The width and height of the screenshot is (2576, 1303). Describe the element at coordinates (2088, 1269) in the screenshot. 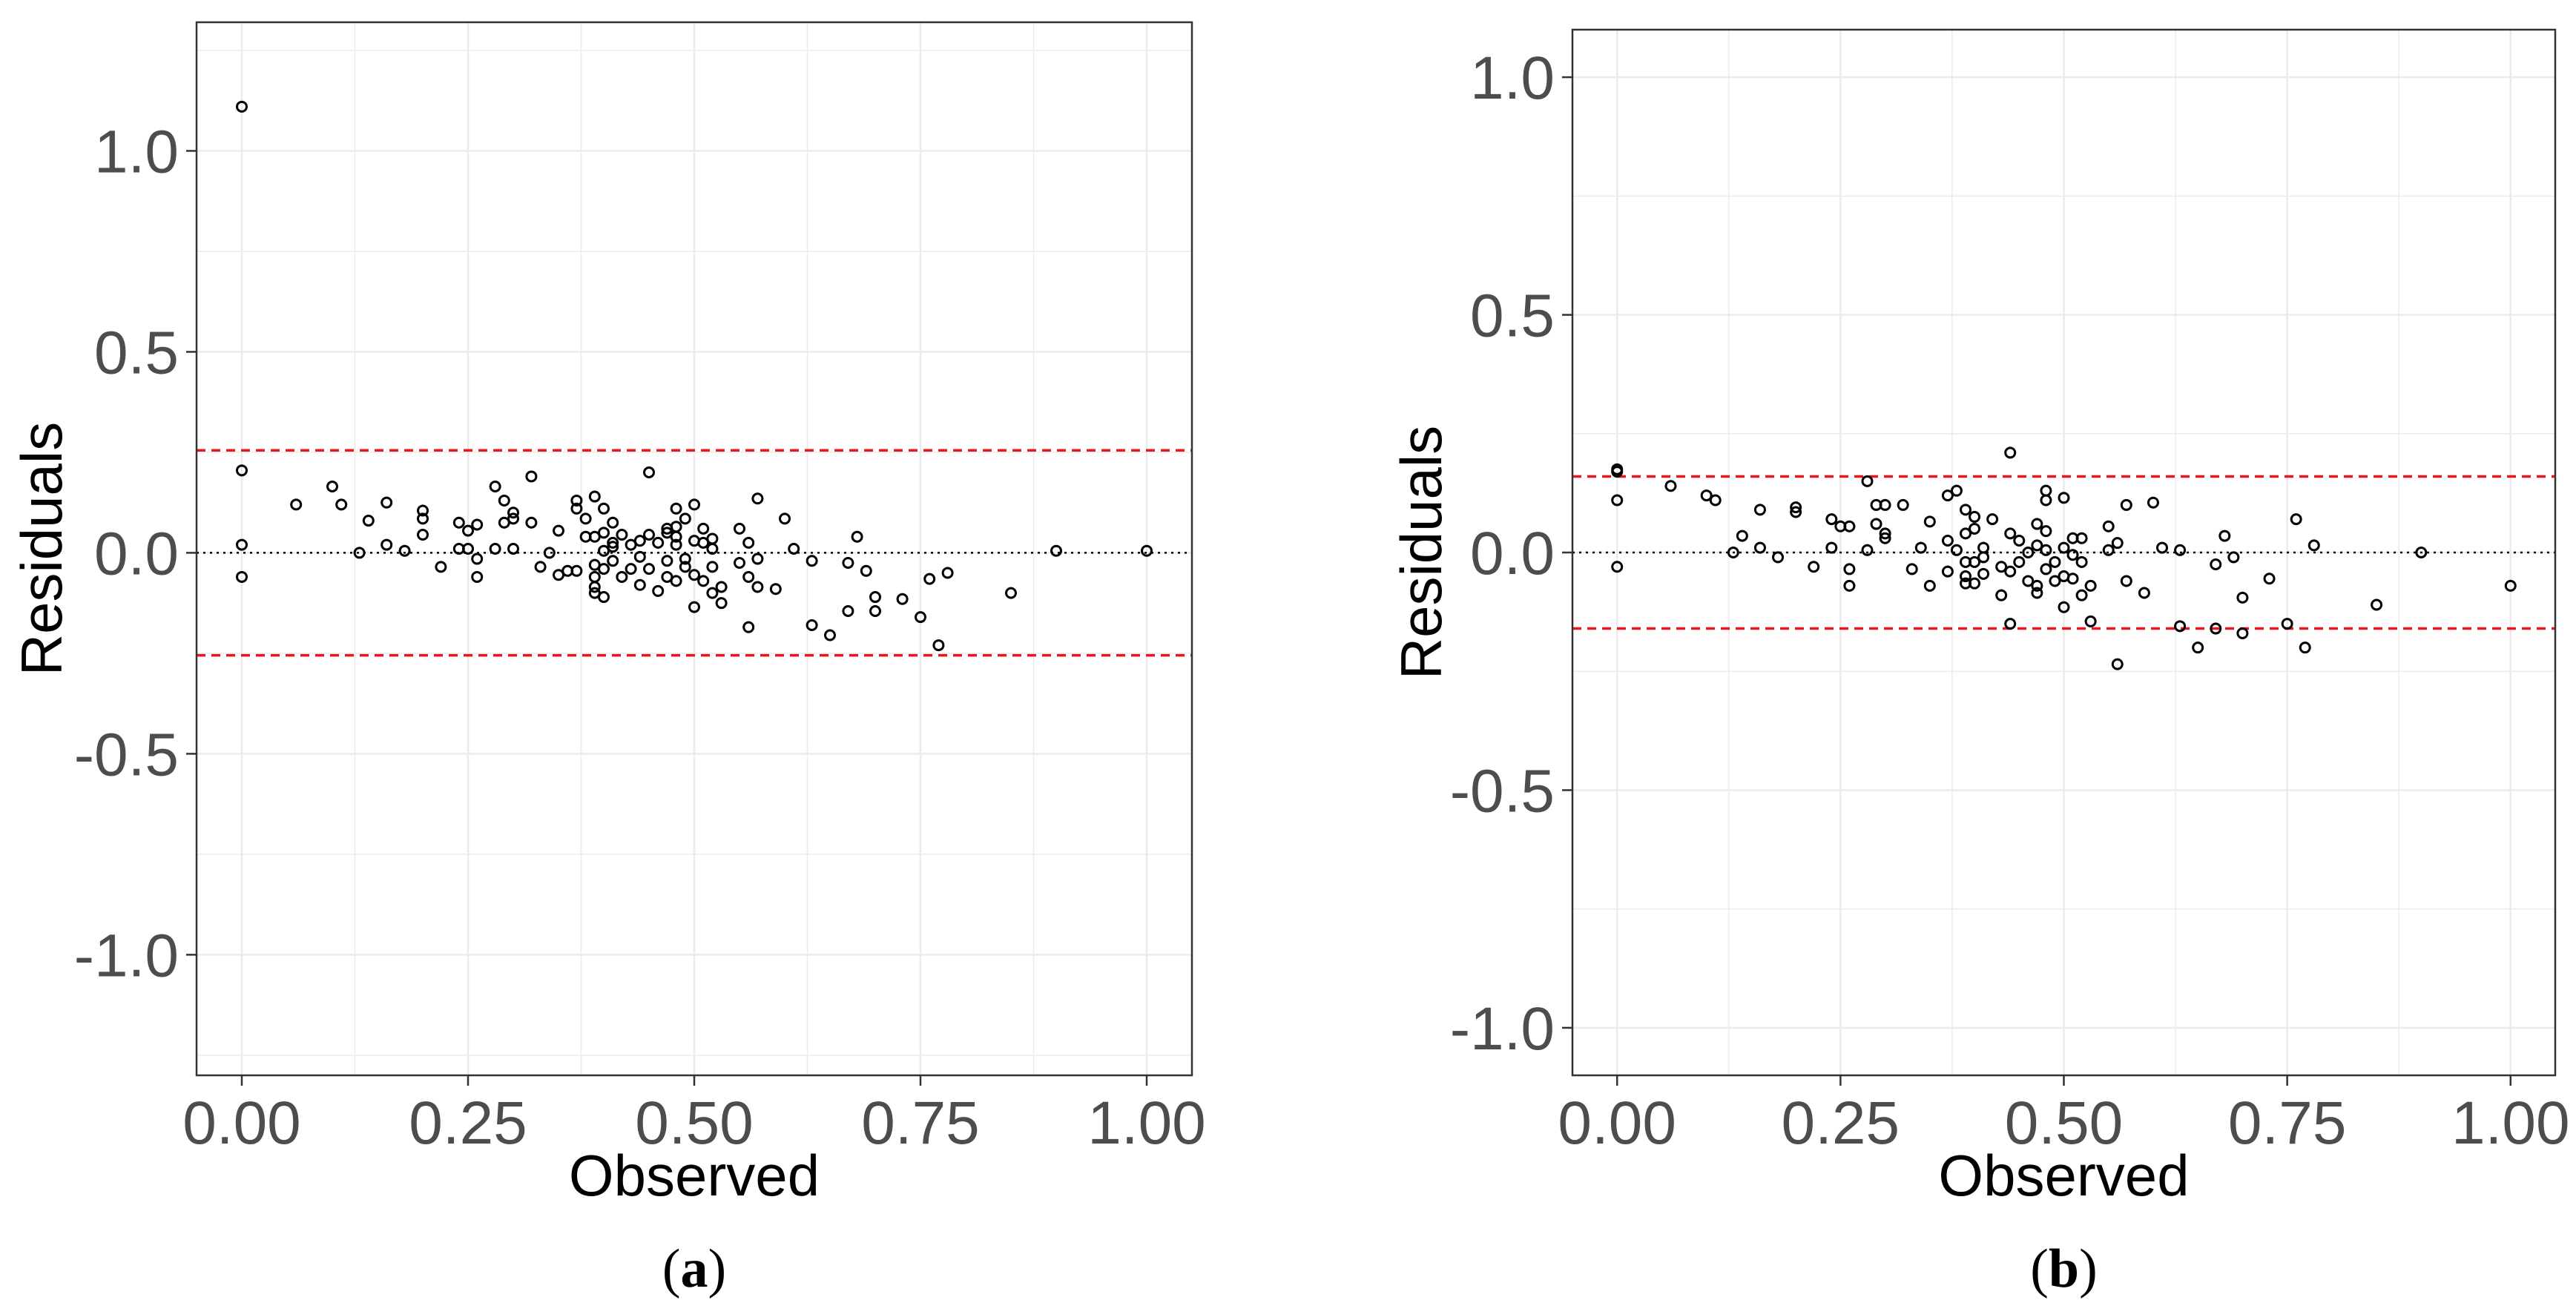

I see `panel-label-close-paren: )` at that location.